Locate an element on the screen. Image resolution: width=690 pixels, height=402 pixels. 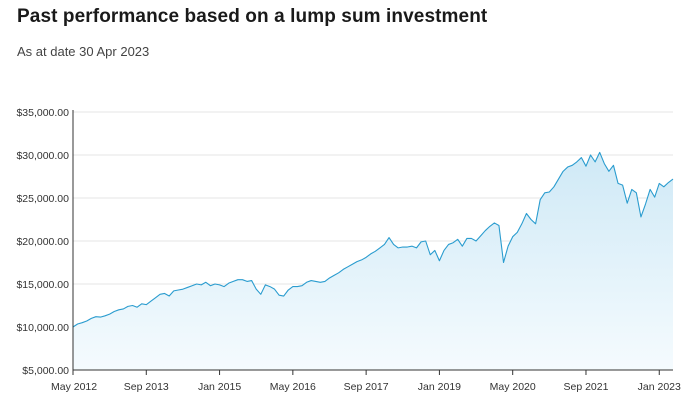
x-tick-label: Sep 2017 is located at coordinates (366, 387).